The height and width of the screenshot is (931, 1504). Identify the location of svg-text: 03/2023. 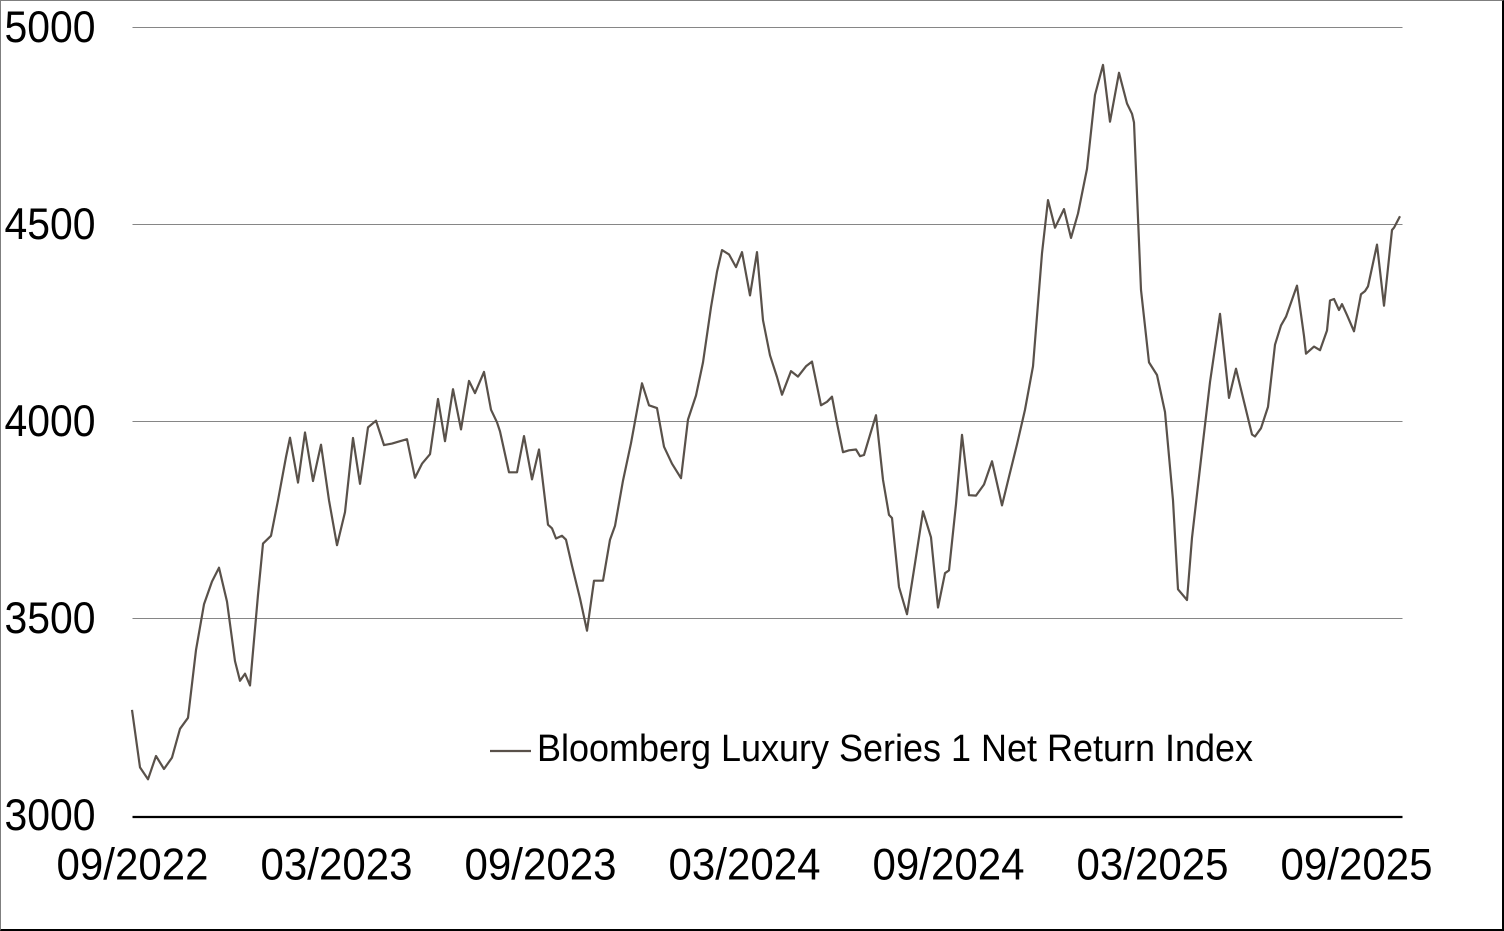
(337, 865).